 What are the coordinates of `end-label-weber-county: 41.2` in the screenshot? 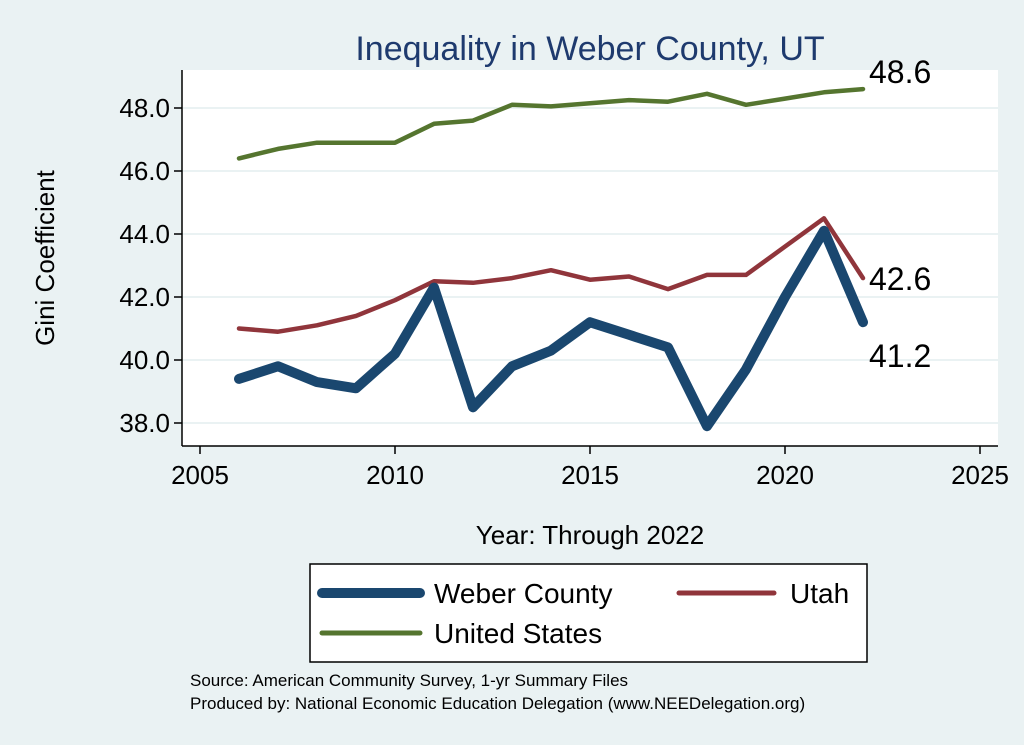 It's located at (900, 356).